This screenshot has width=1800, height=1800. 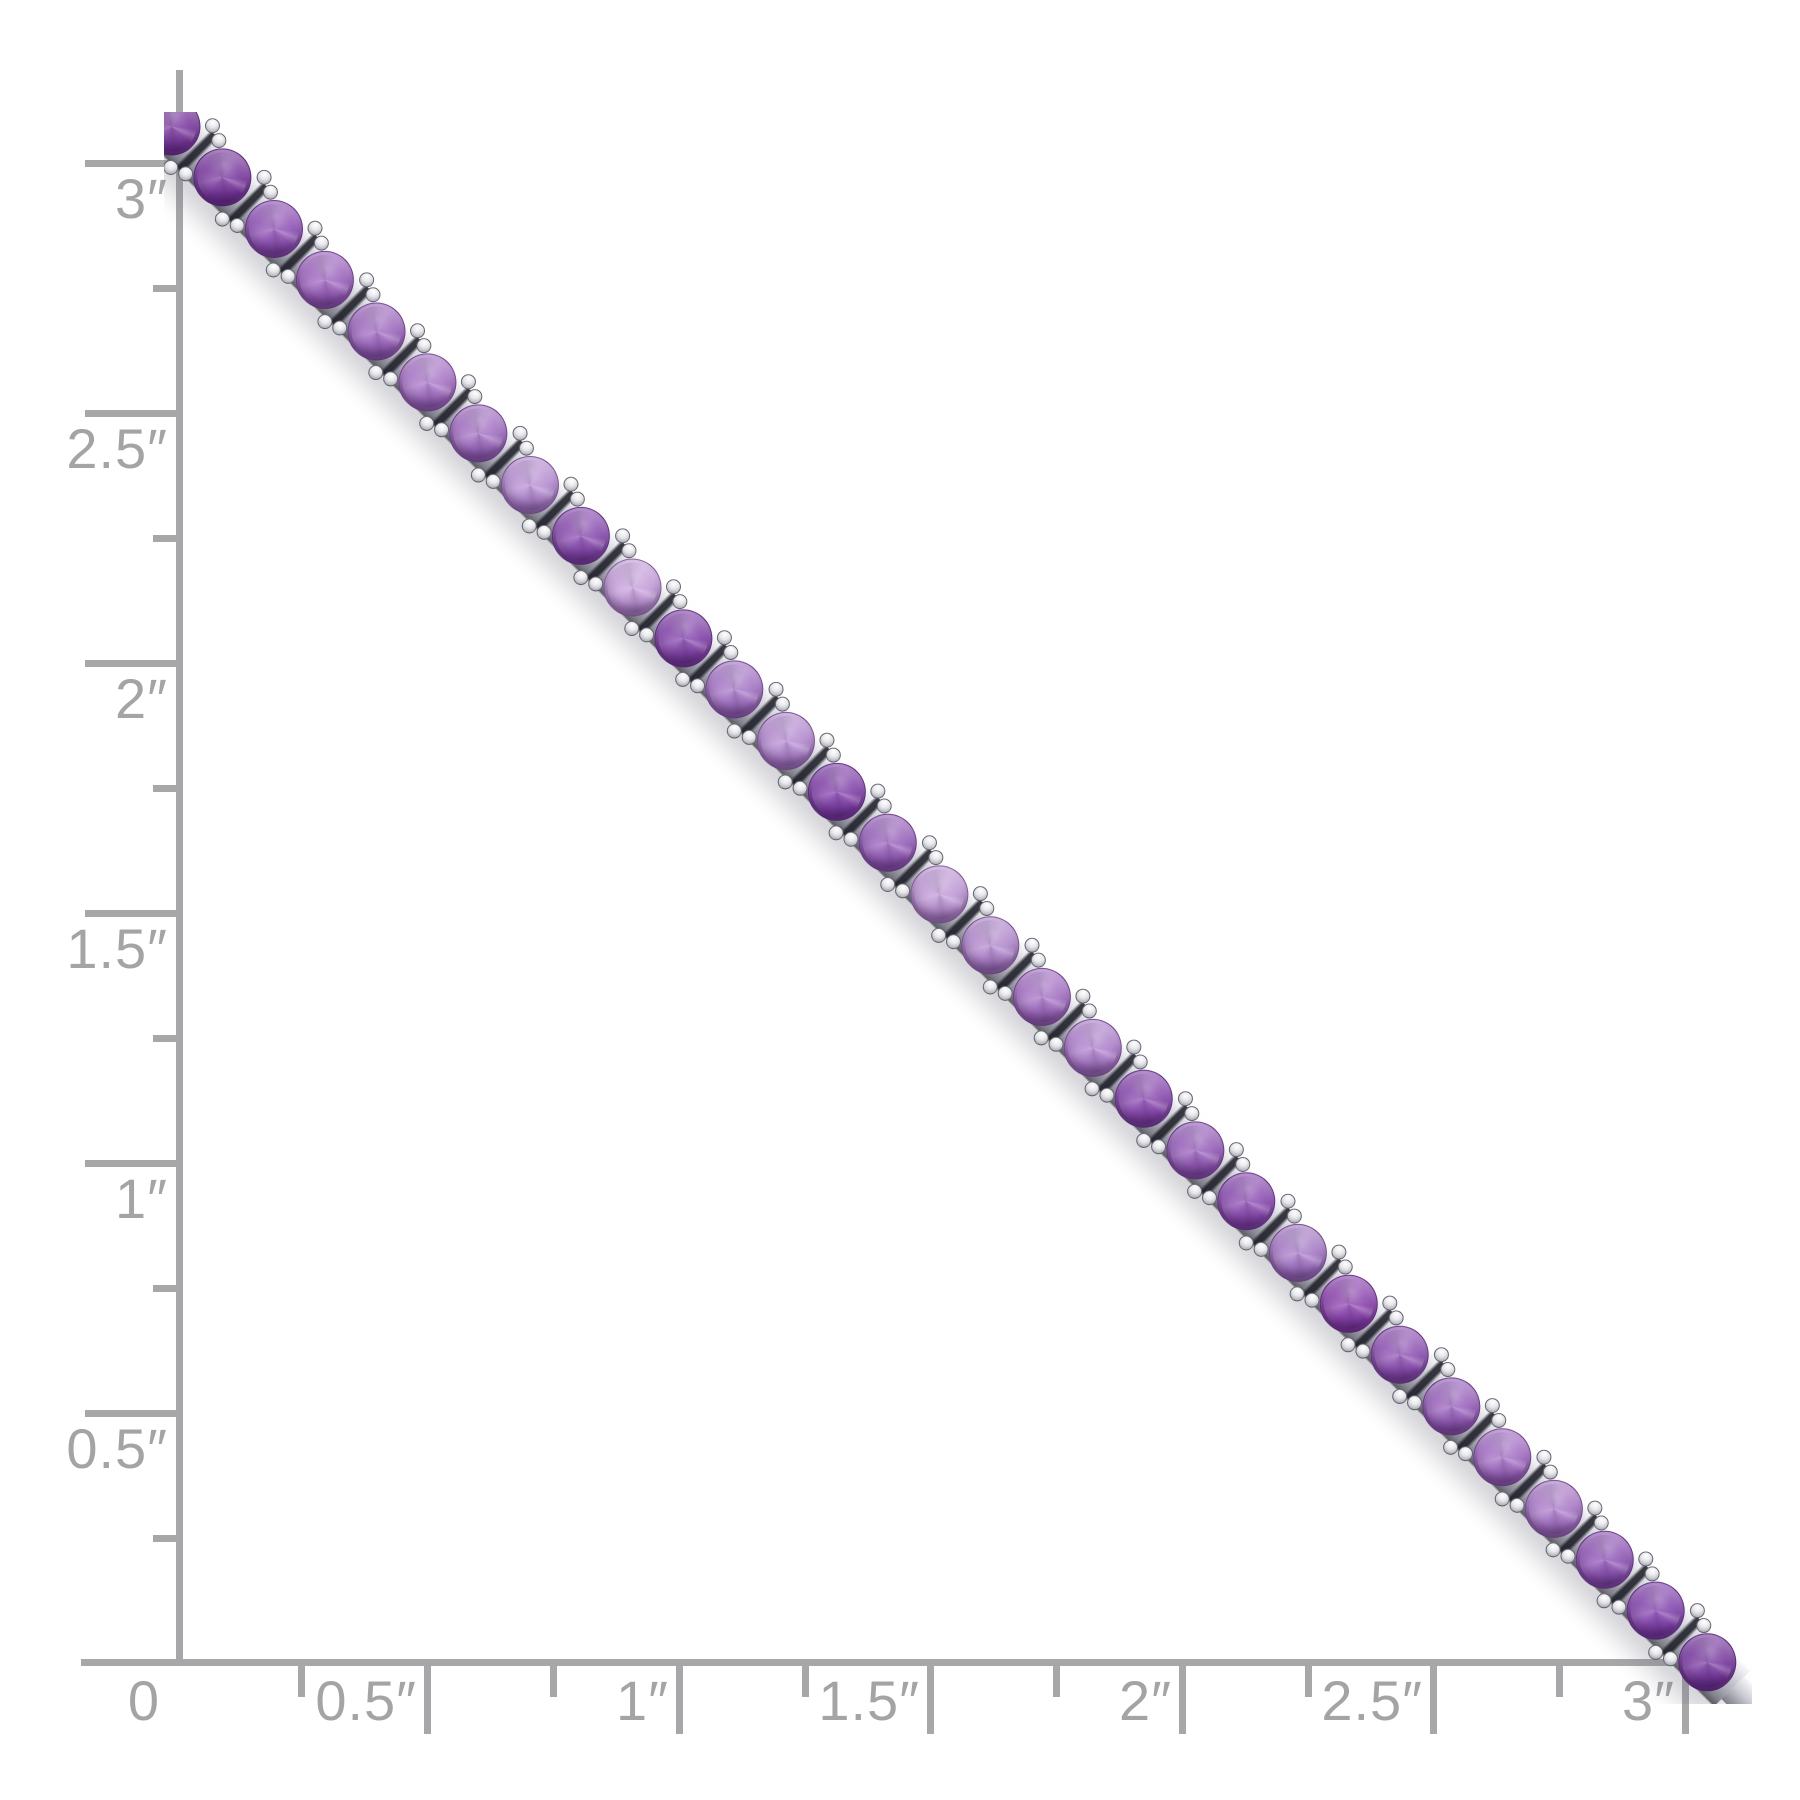 What do you see at coordinates (143, 1700) in the screenshot?
I see `ruler-label: 0` at bounding box center [143, 1700].